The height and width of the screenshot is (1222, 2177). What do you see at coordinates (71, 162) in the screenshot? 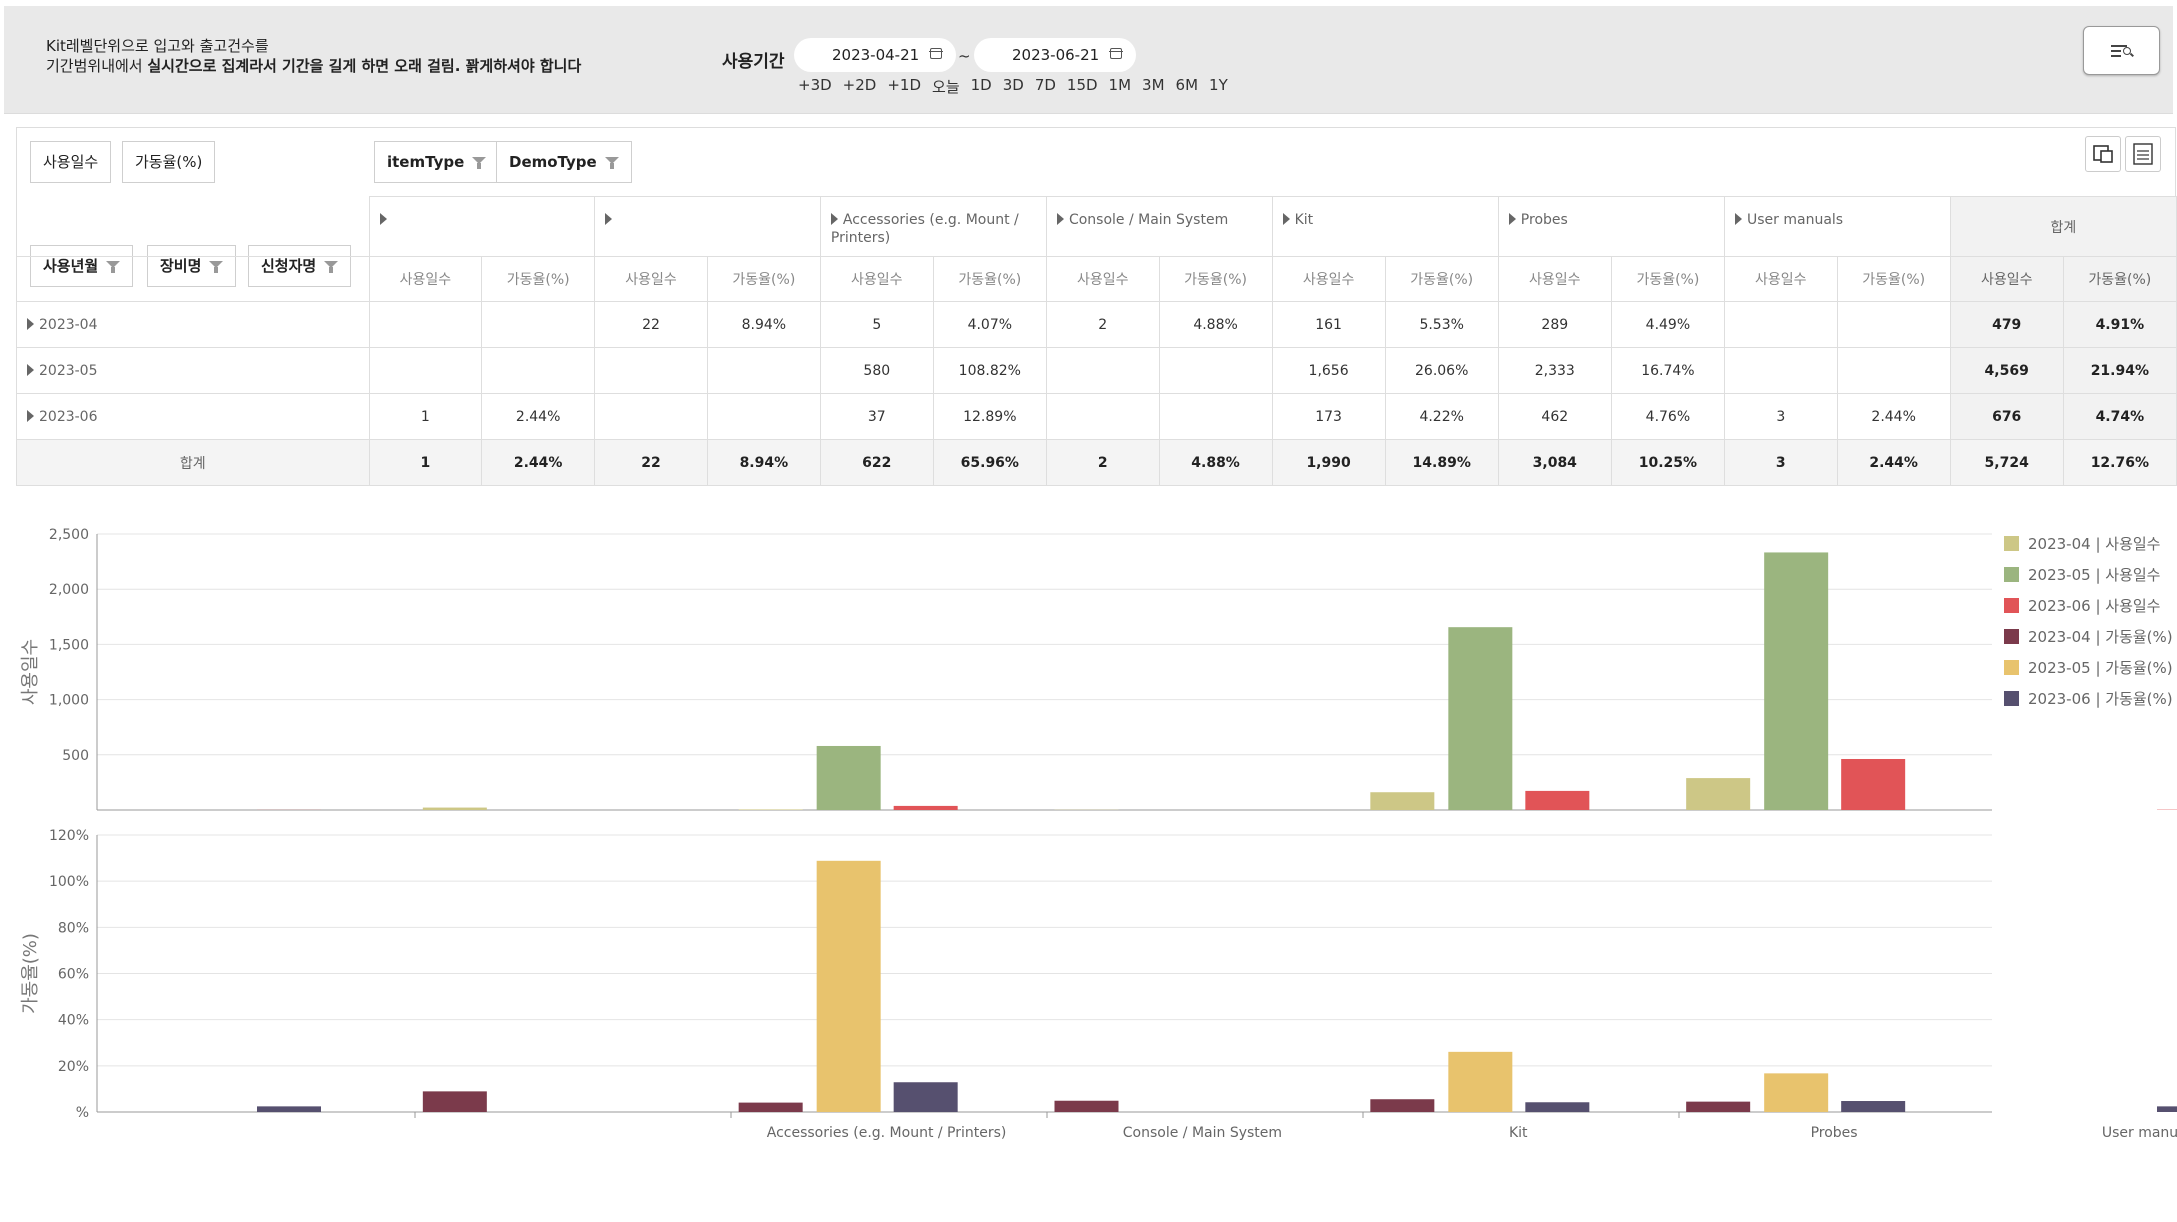
I see `value-chip-usage-days: 사용일수` at bounding box center [71, 162].